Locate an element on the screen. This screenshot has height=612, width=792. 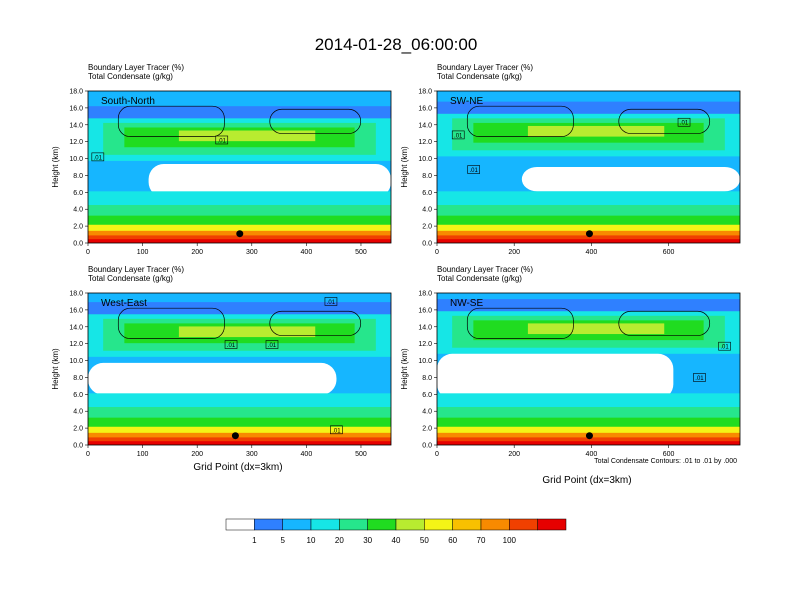
panel-xlabel-nw-se: Grid Point (dx=3km) is located at coordinates (586, 480).